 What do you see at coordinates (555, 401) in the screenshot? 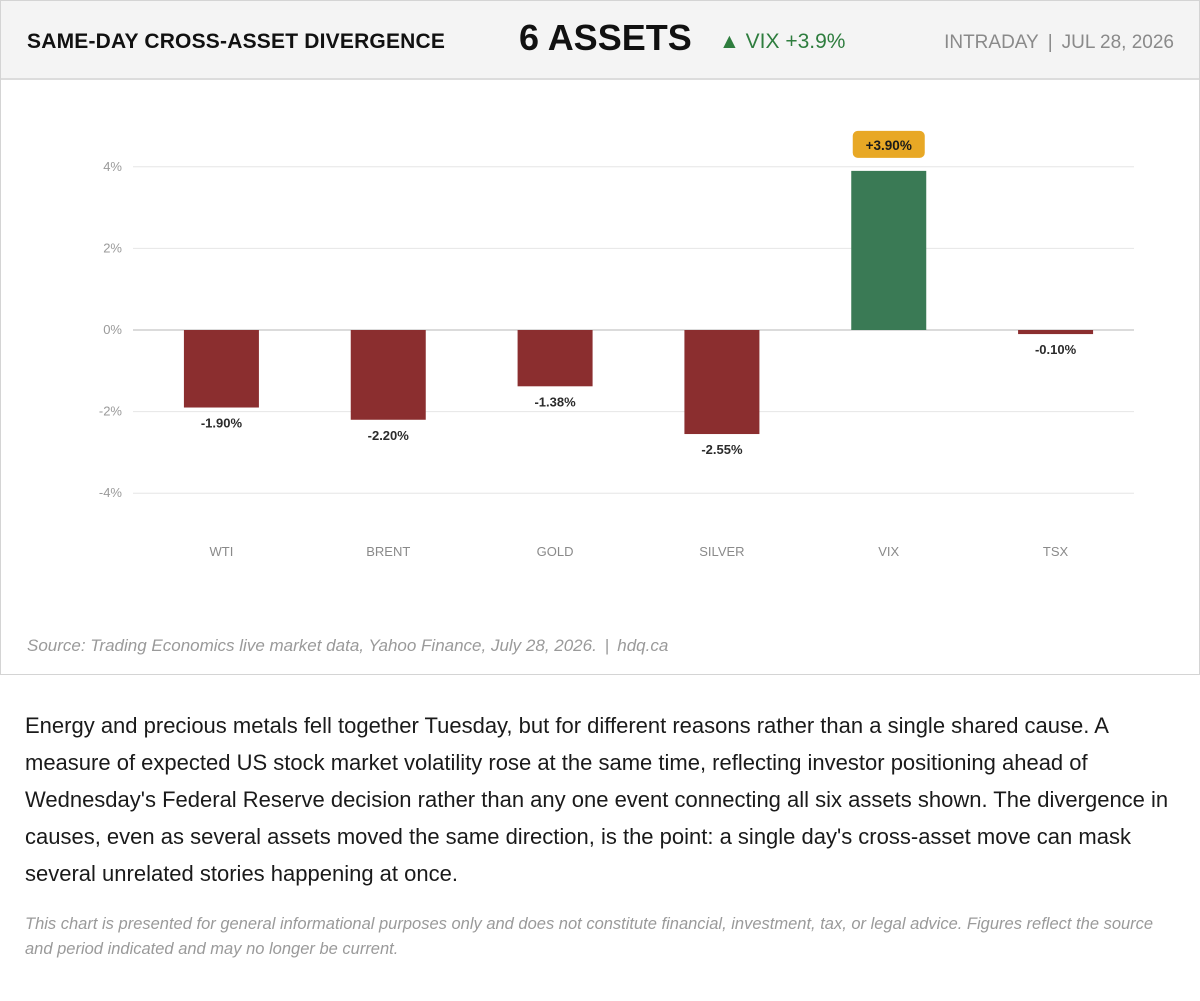
I see `data-label: -1.38%` at bounding box center [555, 401].